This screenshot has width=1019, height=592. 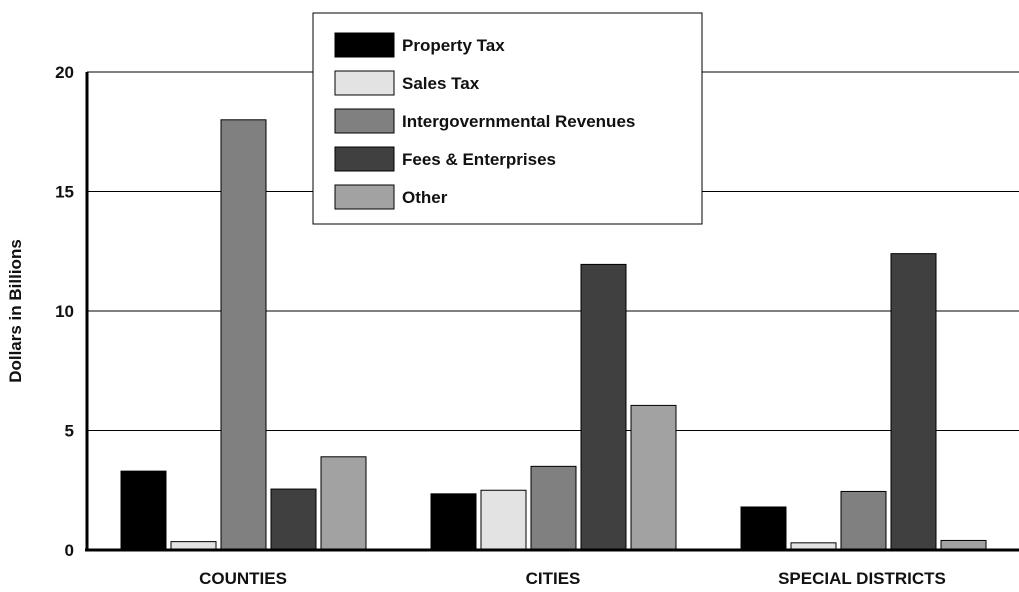 What do you see at coordinates (441, 83) in the screenshot?
I see `legend-label: Sales Tax` at bounding box center [441, 83].